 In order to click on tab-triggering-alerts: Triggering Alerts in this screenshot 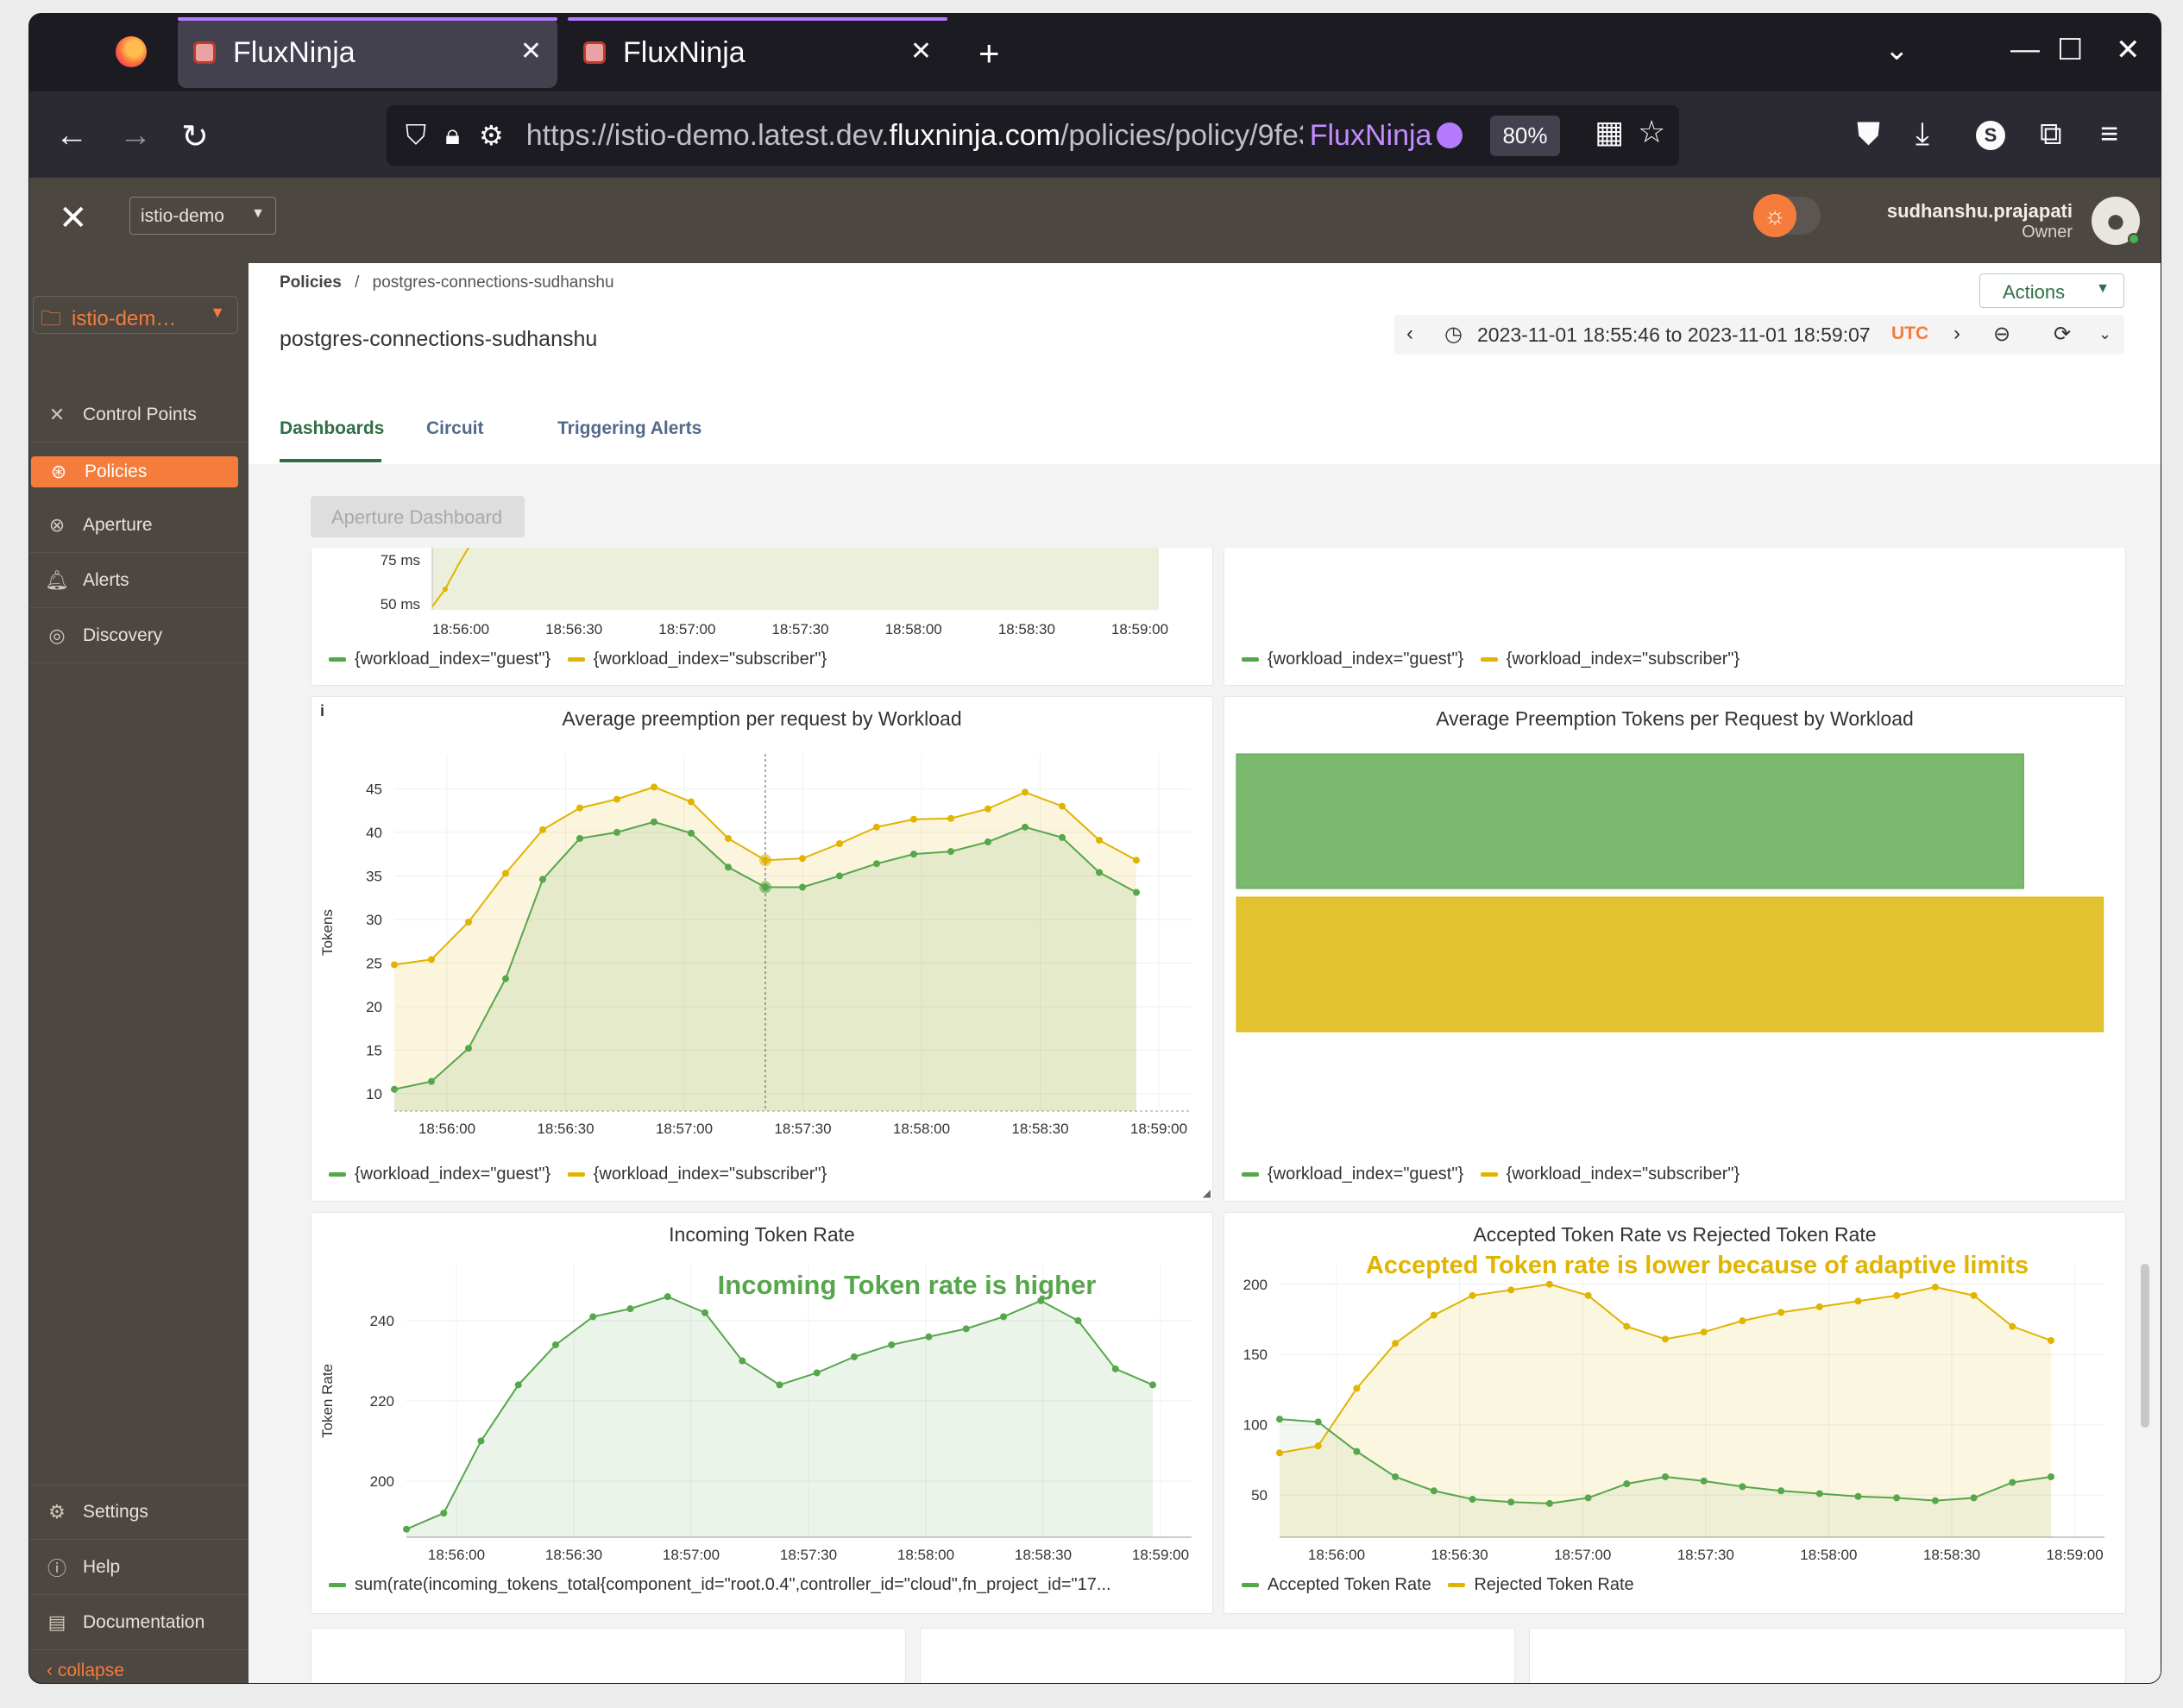, I will do `click(630, 428)`.